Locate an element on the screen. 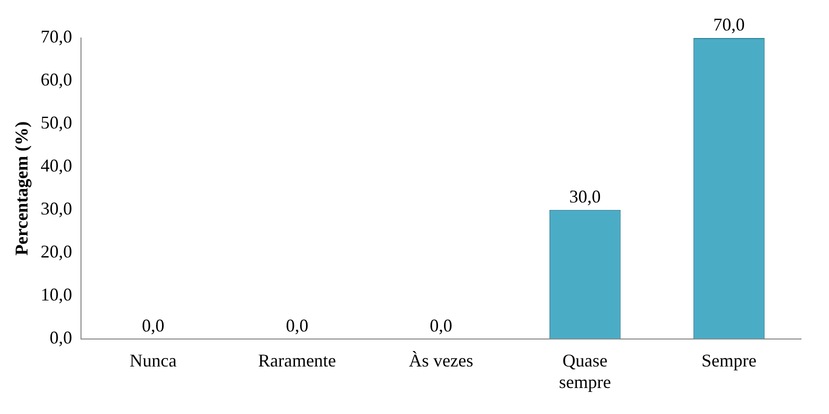  x-tick-label: Raramente is located at coordinates (297, 360).